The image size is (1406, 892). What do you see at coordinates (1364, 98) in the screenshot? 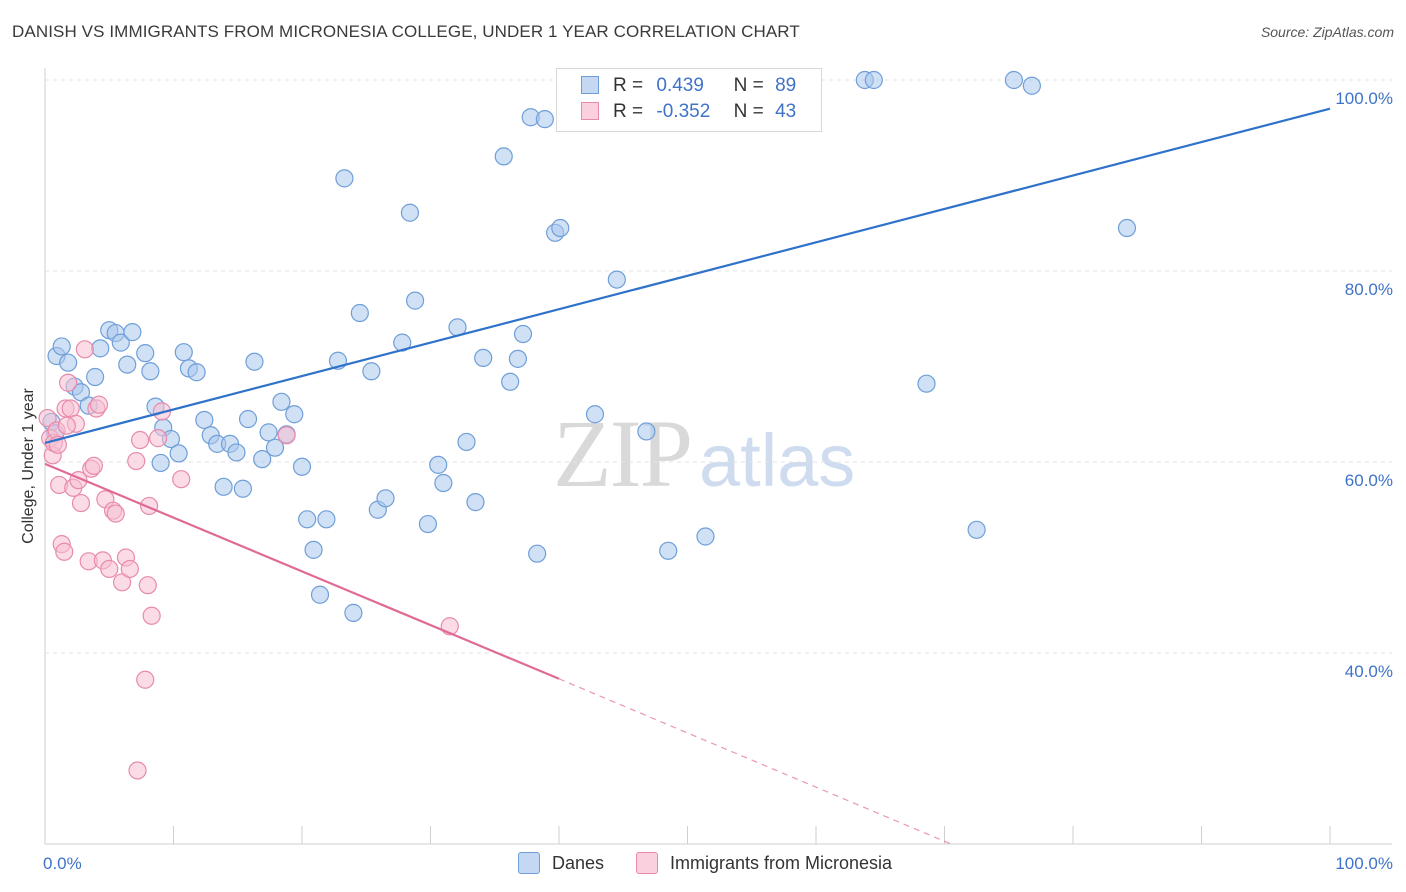
I see `y-tick-label-100: 100.0%` at bounding box center [1364, 98].